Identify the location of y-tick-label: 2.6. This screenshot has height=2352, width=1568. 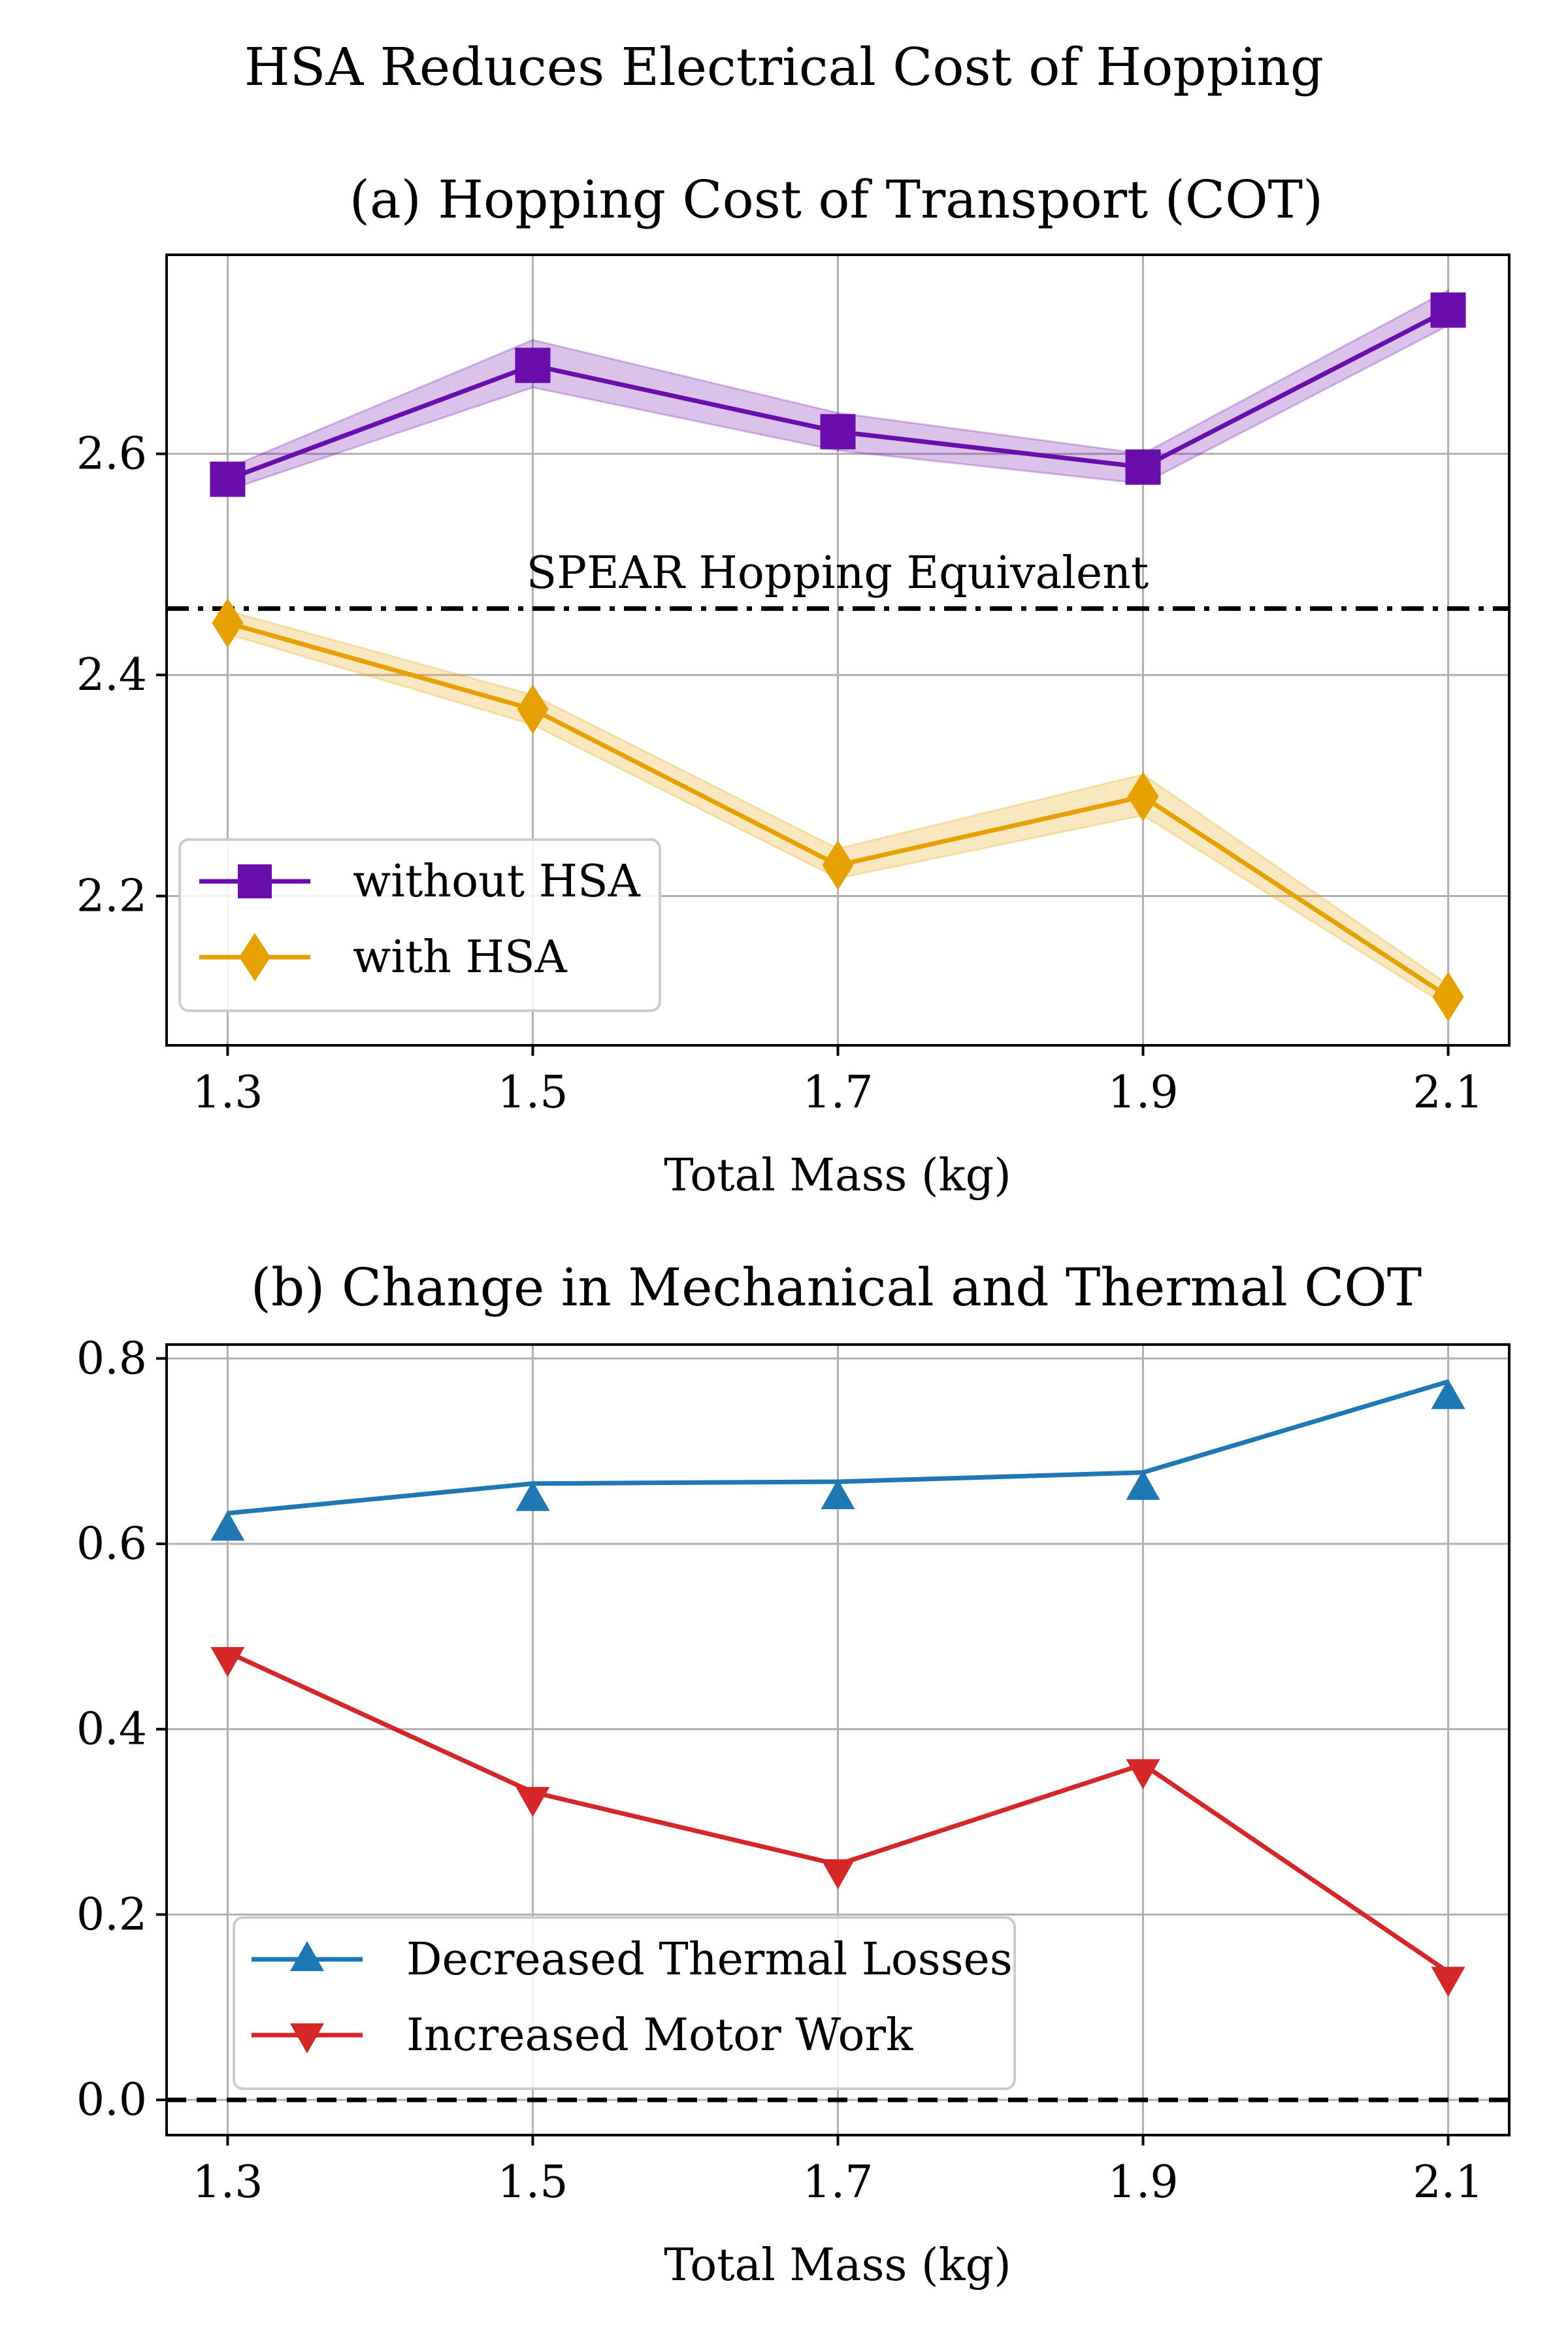
(111, 454).